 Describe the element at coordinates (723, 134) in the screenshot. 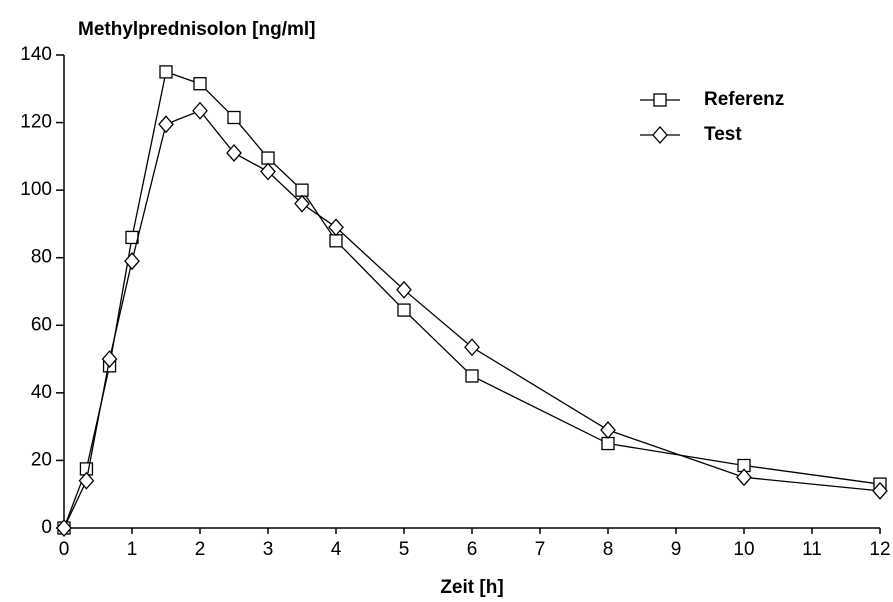

I see `legend-label: Test` at that location.